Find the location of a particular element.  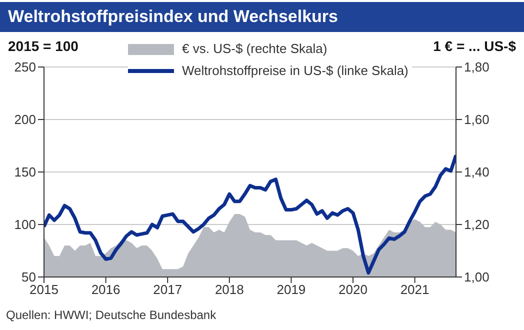

y2-axis-title: 1 € = ... US-$ is located at coordinates (474, 46).